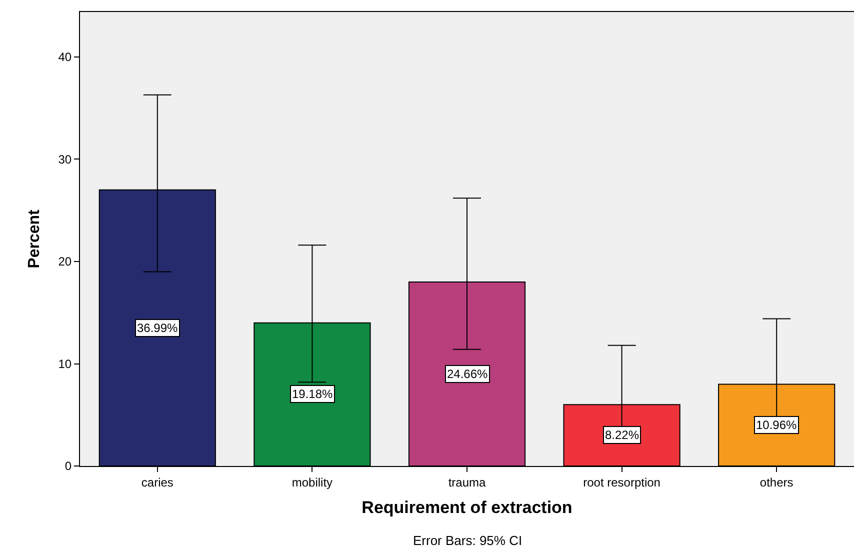  Describe the element at coordinates (467, 507) in the screenshot. I see `x-axis-title: Requirement of extraction` at that location.